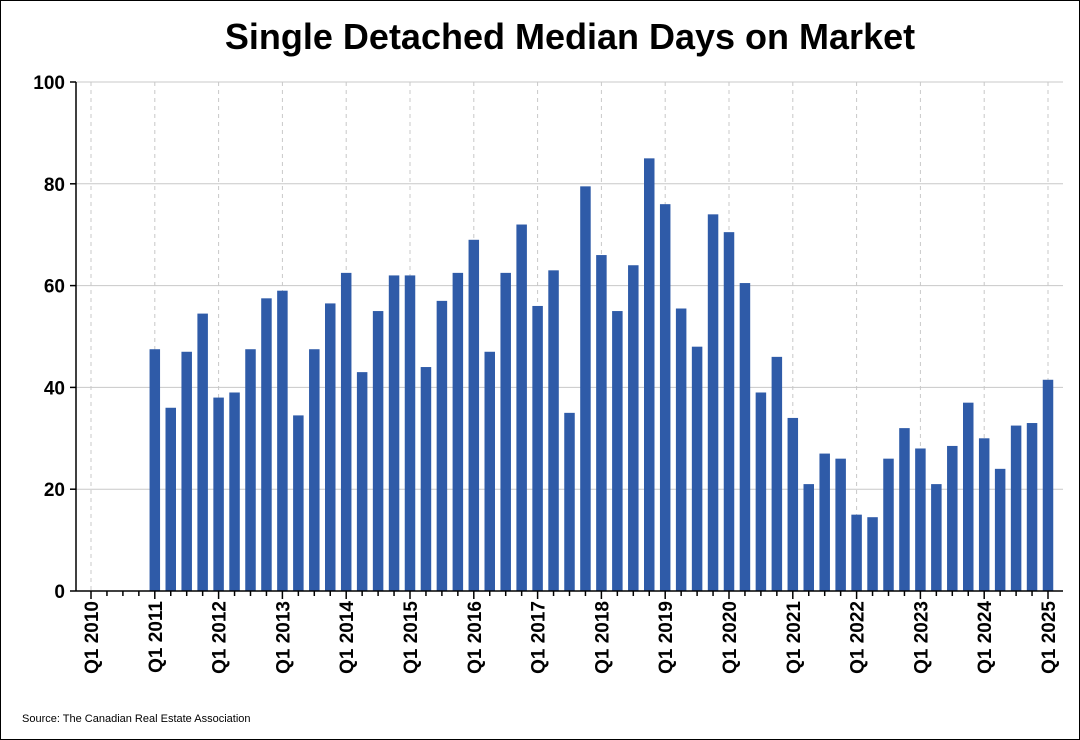 This screenshot has height=740, width=1080. What do you see at coordinates (220, 637) in the screenshot?
I see `x-tick-label: Q1 2012` at bounding box center [220, 637].